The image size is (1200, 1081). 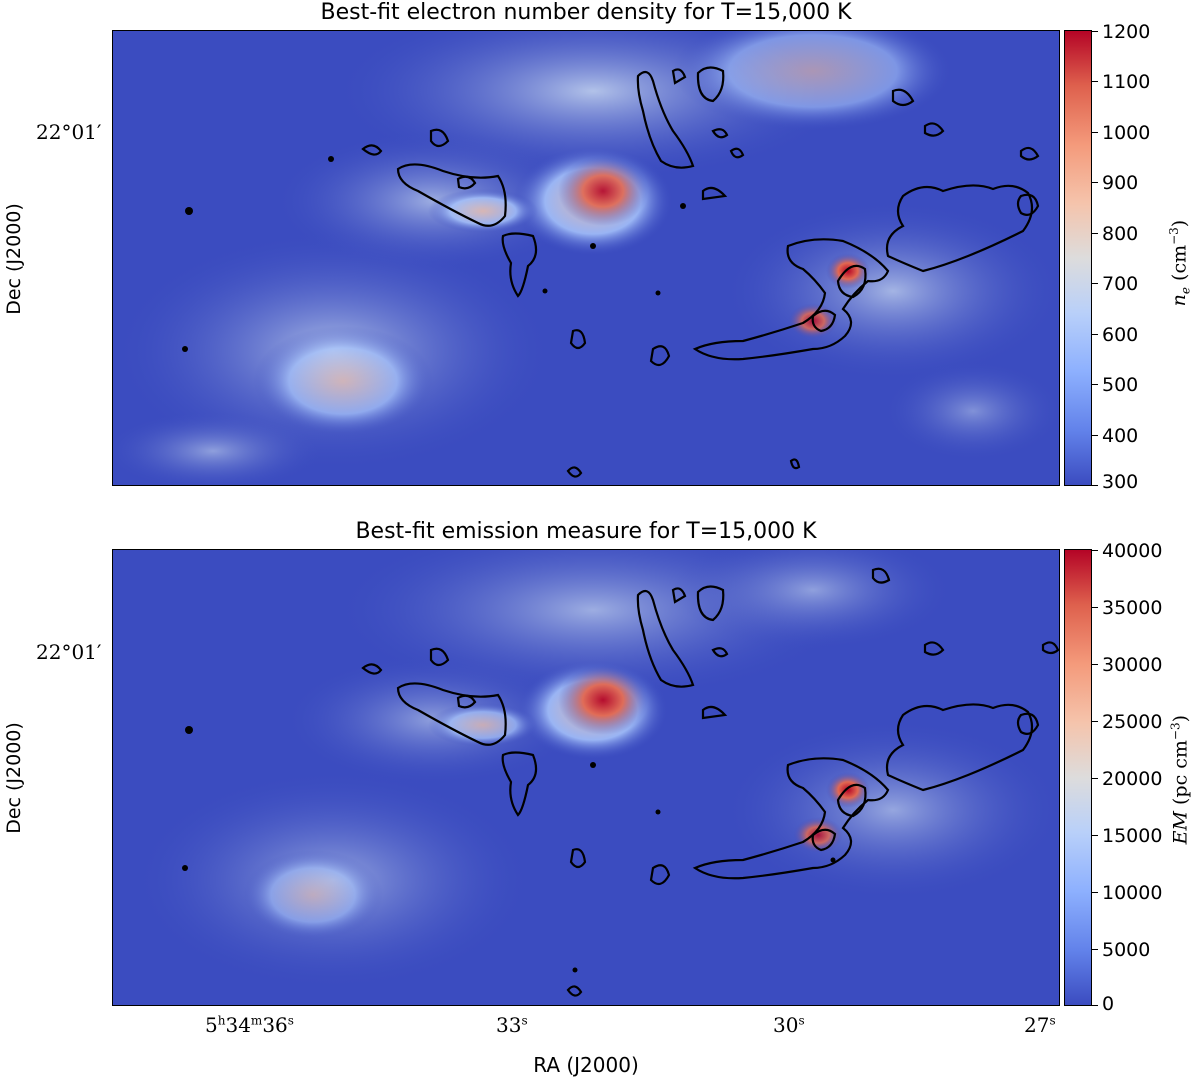 What do you see at coordinates (1180, 263) in the screenshot?
I see `top-colorbar-title: ne (cm−3)` at bounding box center [1180, 263].